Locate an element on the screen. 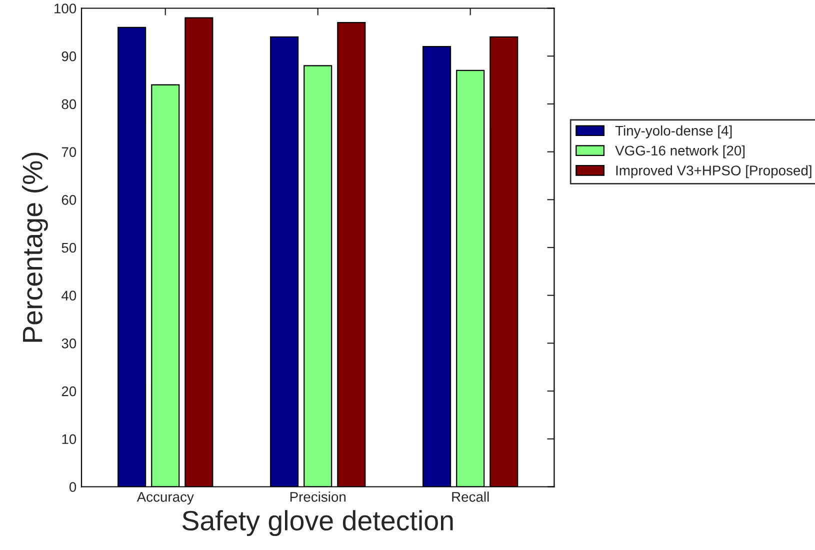  y-tick-label: 50 is located at coordinates (69, 247).